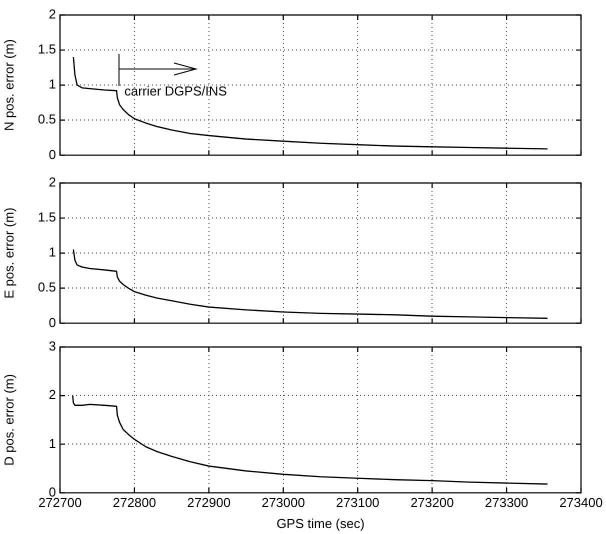  I want to click on x-tick-label: 273300, so click(506, 502).